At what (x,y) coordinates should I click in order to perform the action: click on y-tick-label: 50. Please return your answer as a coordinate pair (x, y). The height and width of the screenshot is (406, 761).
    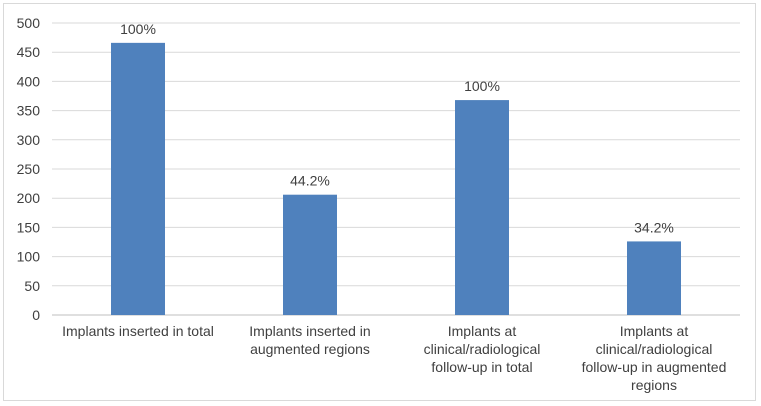
    Looking at the image, I should click on (32, 286).